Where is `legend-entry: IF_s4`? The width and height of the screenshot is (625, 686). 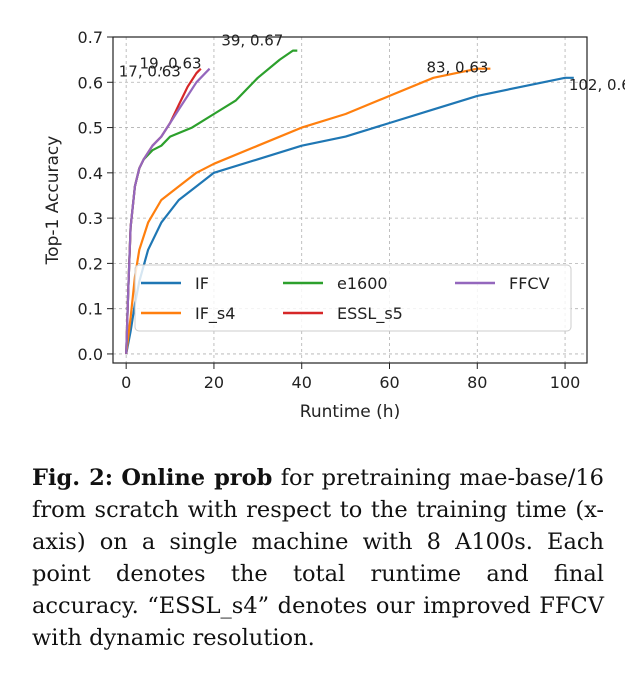
legend-entry: IF_s4 is located at coordinates (215, 314).